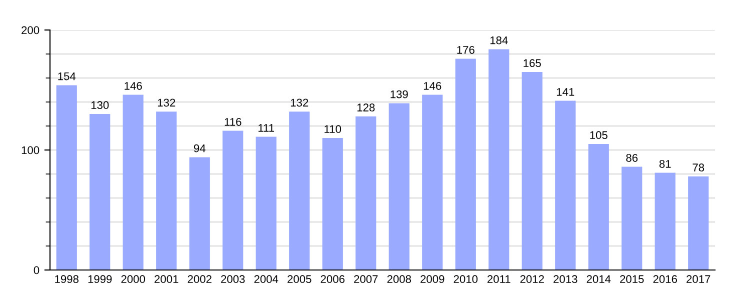 This screenshot has width=745, height=300. Describe the element at coordinates (133, 279) in the screenshot. I see `x-tick-label: 2000` at that location.